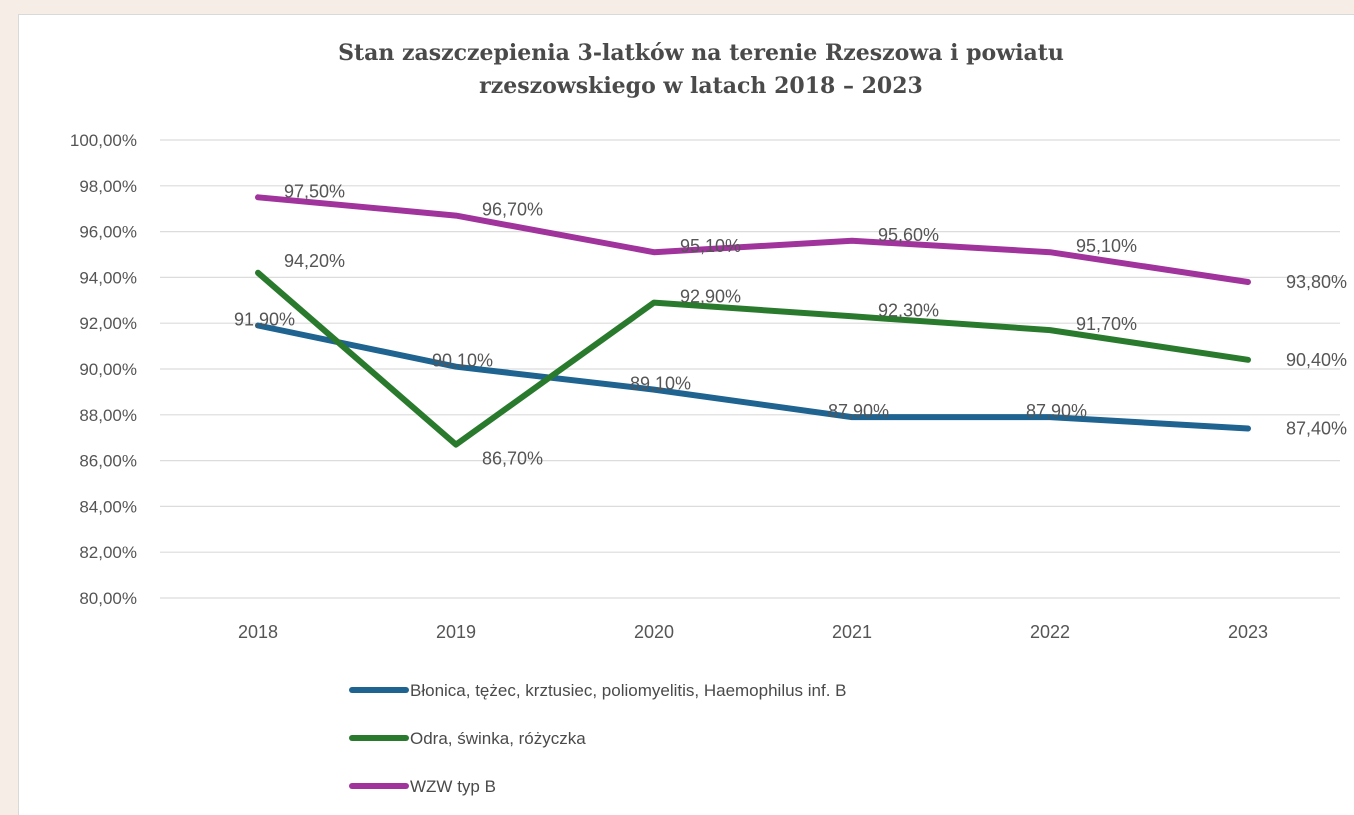 This screenshot has height=815, width=1354. Describe the element at coordinates (852, 632) in the screenshot. I see `x-tick-label: 2021` at that location.